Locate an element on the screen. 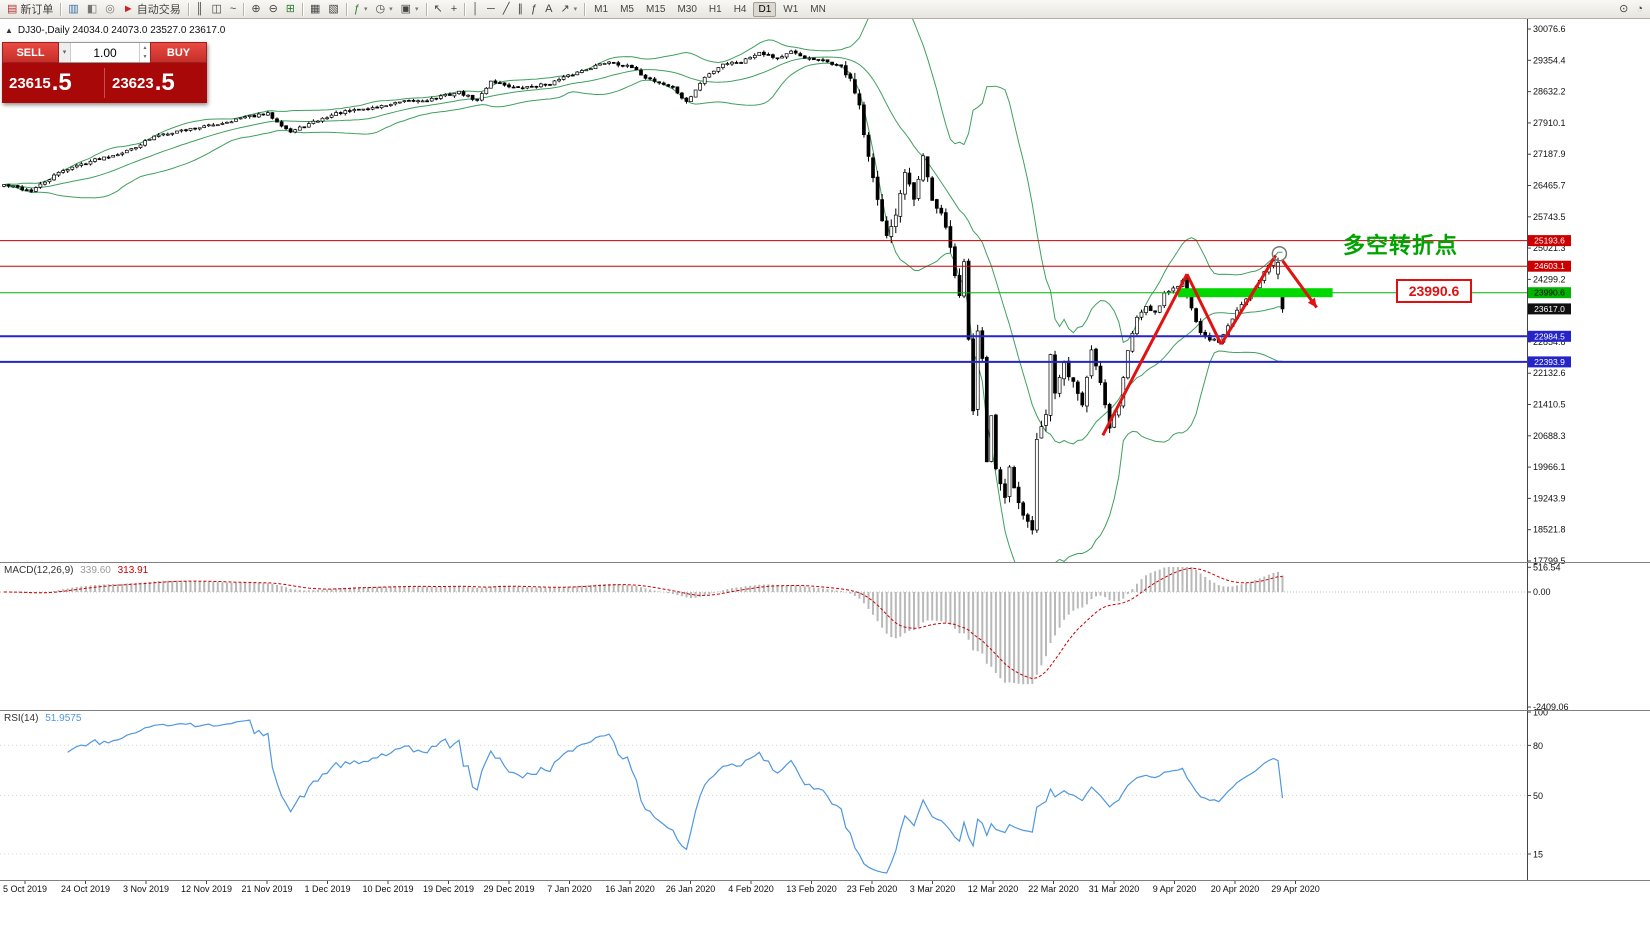 The height and width of the screenshot is (945, 1650). date-label: 21 Nov 2019 is located at coordinates (266, 889).